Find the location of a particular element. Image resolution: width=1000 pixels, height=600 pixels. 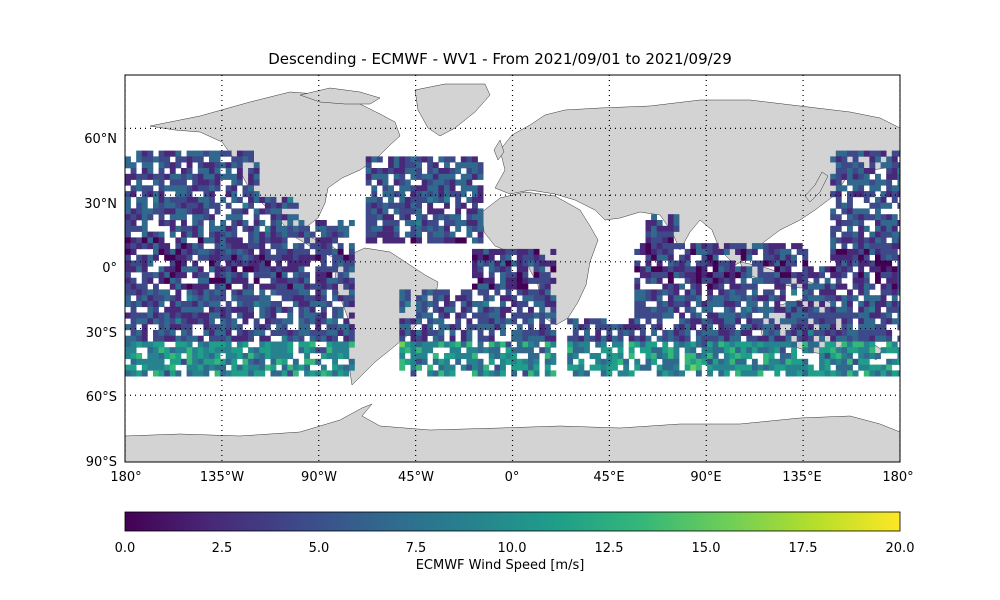

colorbar is located at coordinates (512, 521).